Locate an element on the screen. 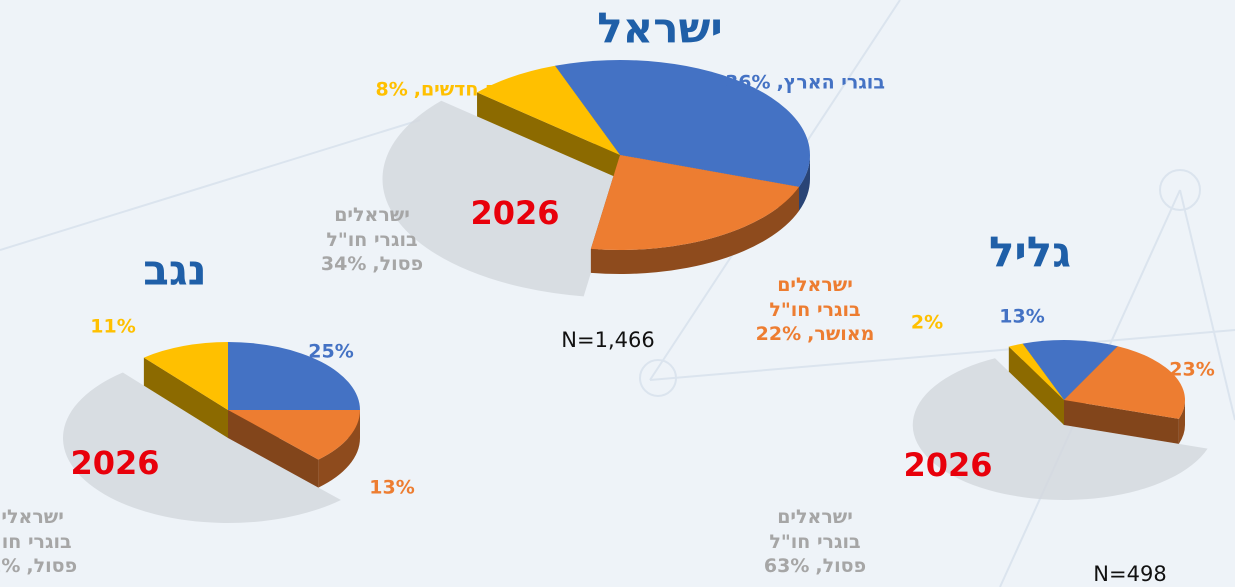 This screenshot has width=1235, height=587. slice-label: 2% is located at coordinates (927, 323).